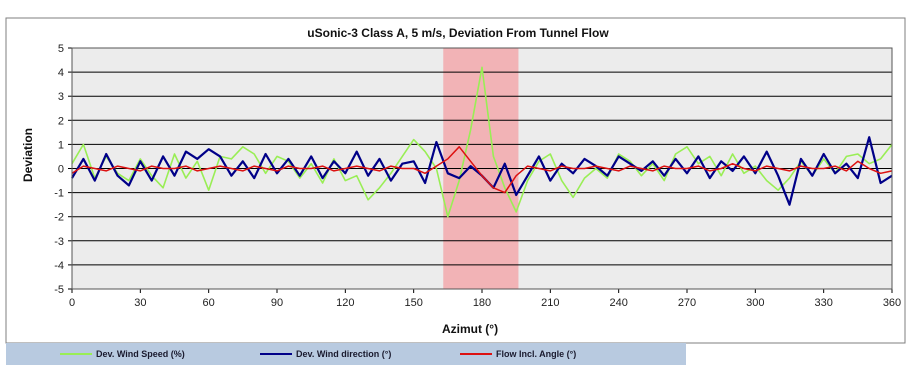  What do you see at coordinates (61, 145) in the screenshot?
I see `y-tick-label: 1` at bounding box center [61, 145].